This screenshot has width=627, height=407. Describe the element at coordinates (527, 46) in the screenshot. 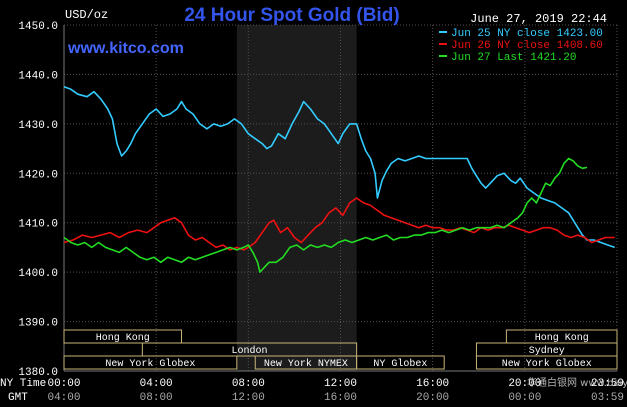

I see `legend-entry: Jun 26 NY close 1408.60` at that location.